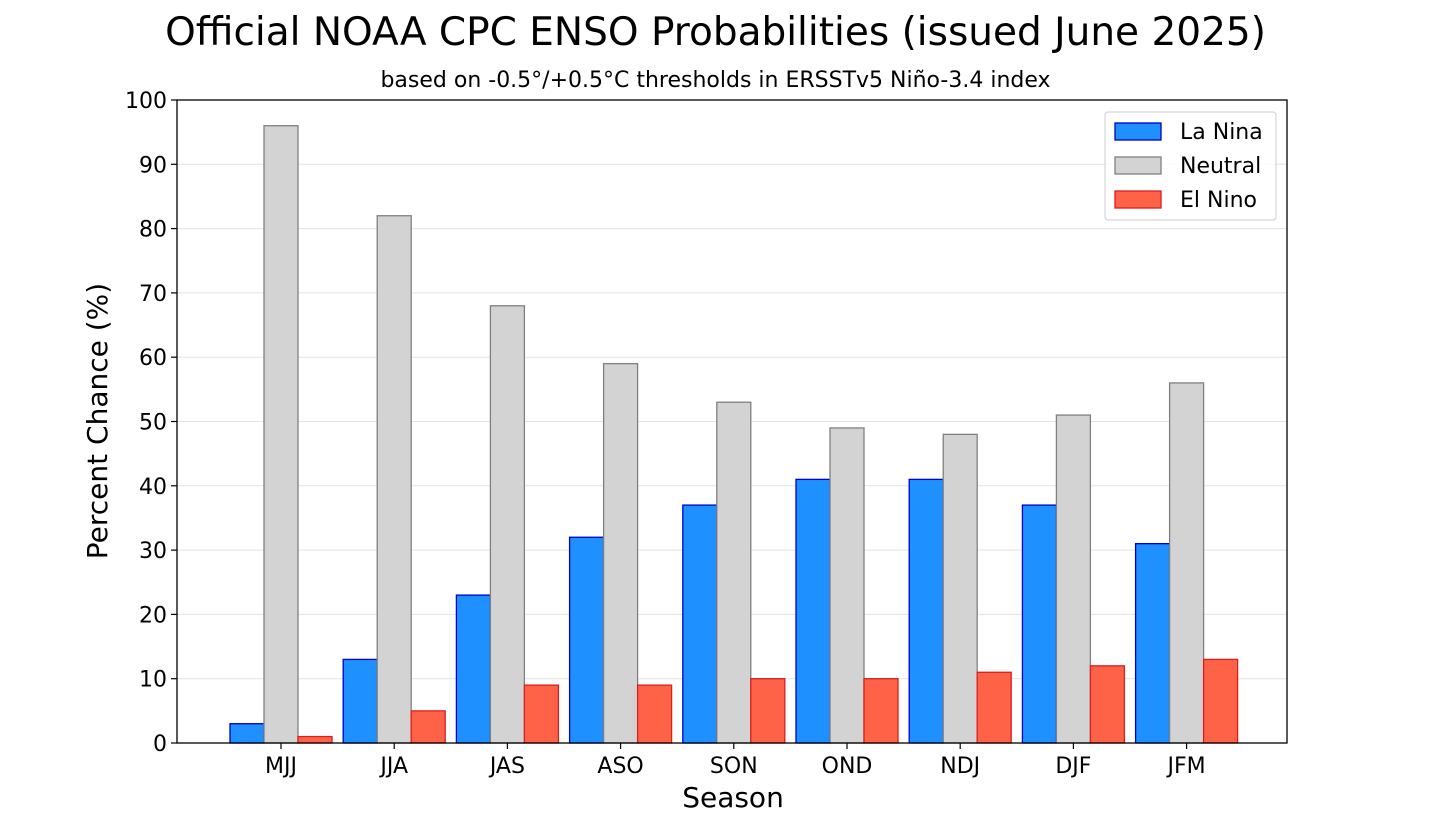  I want to click on legend-label: Neutral, so click(1220, 166).